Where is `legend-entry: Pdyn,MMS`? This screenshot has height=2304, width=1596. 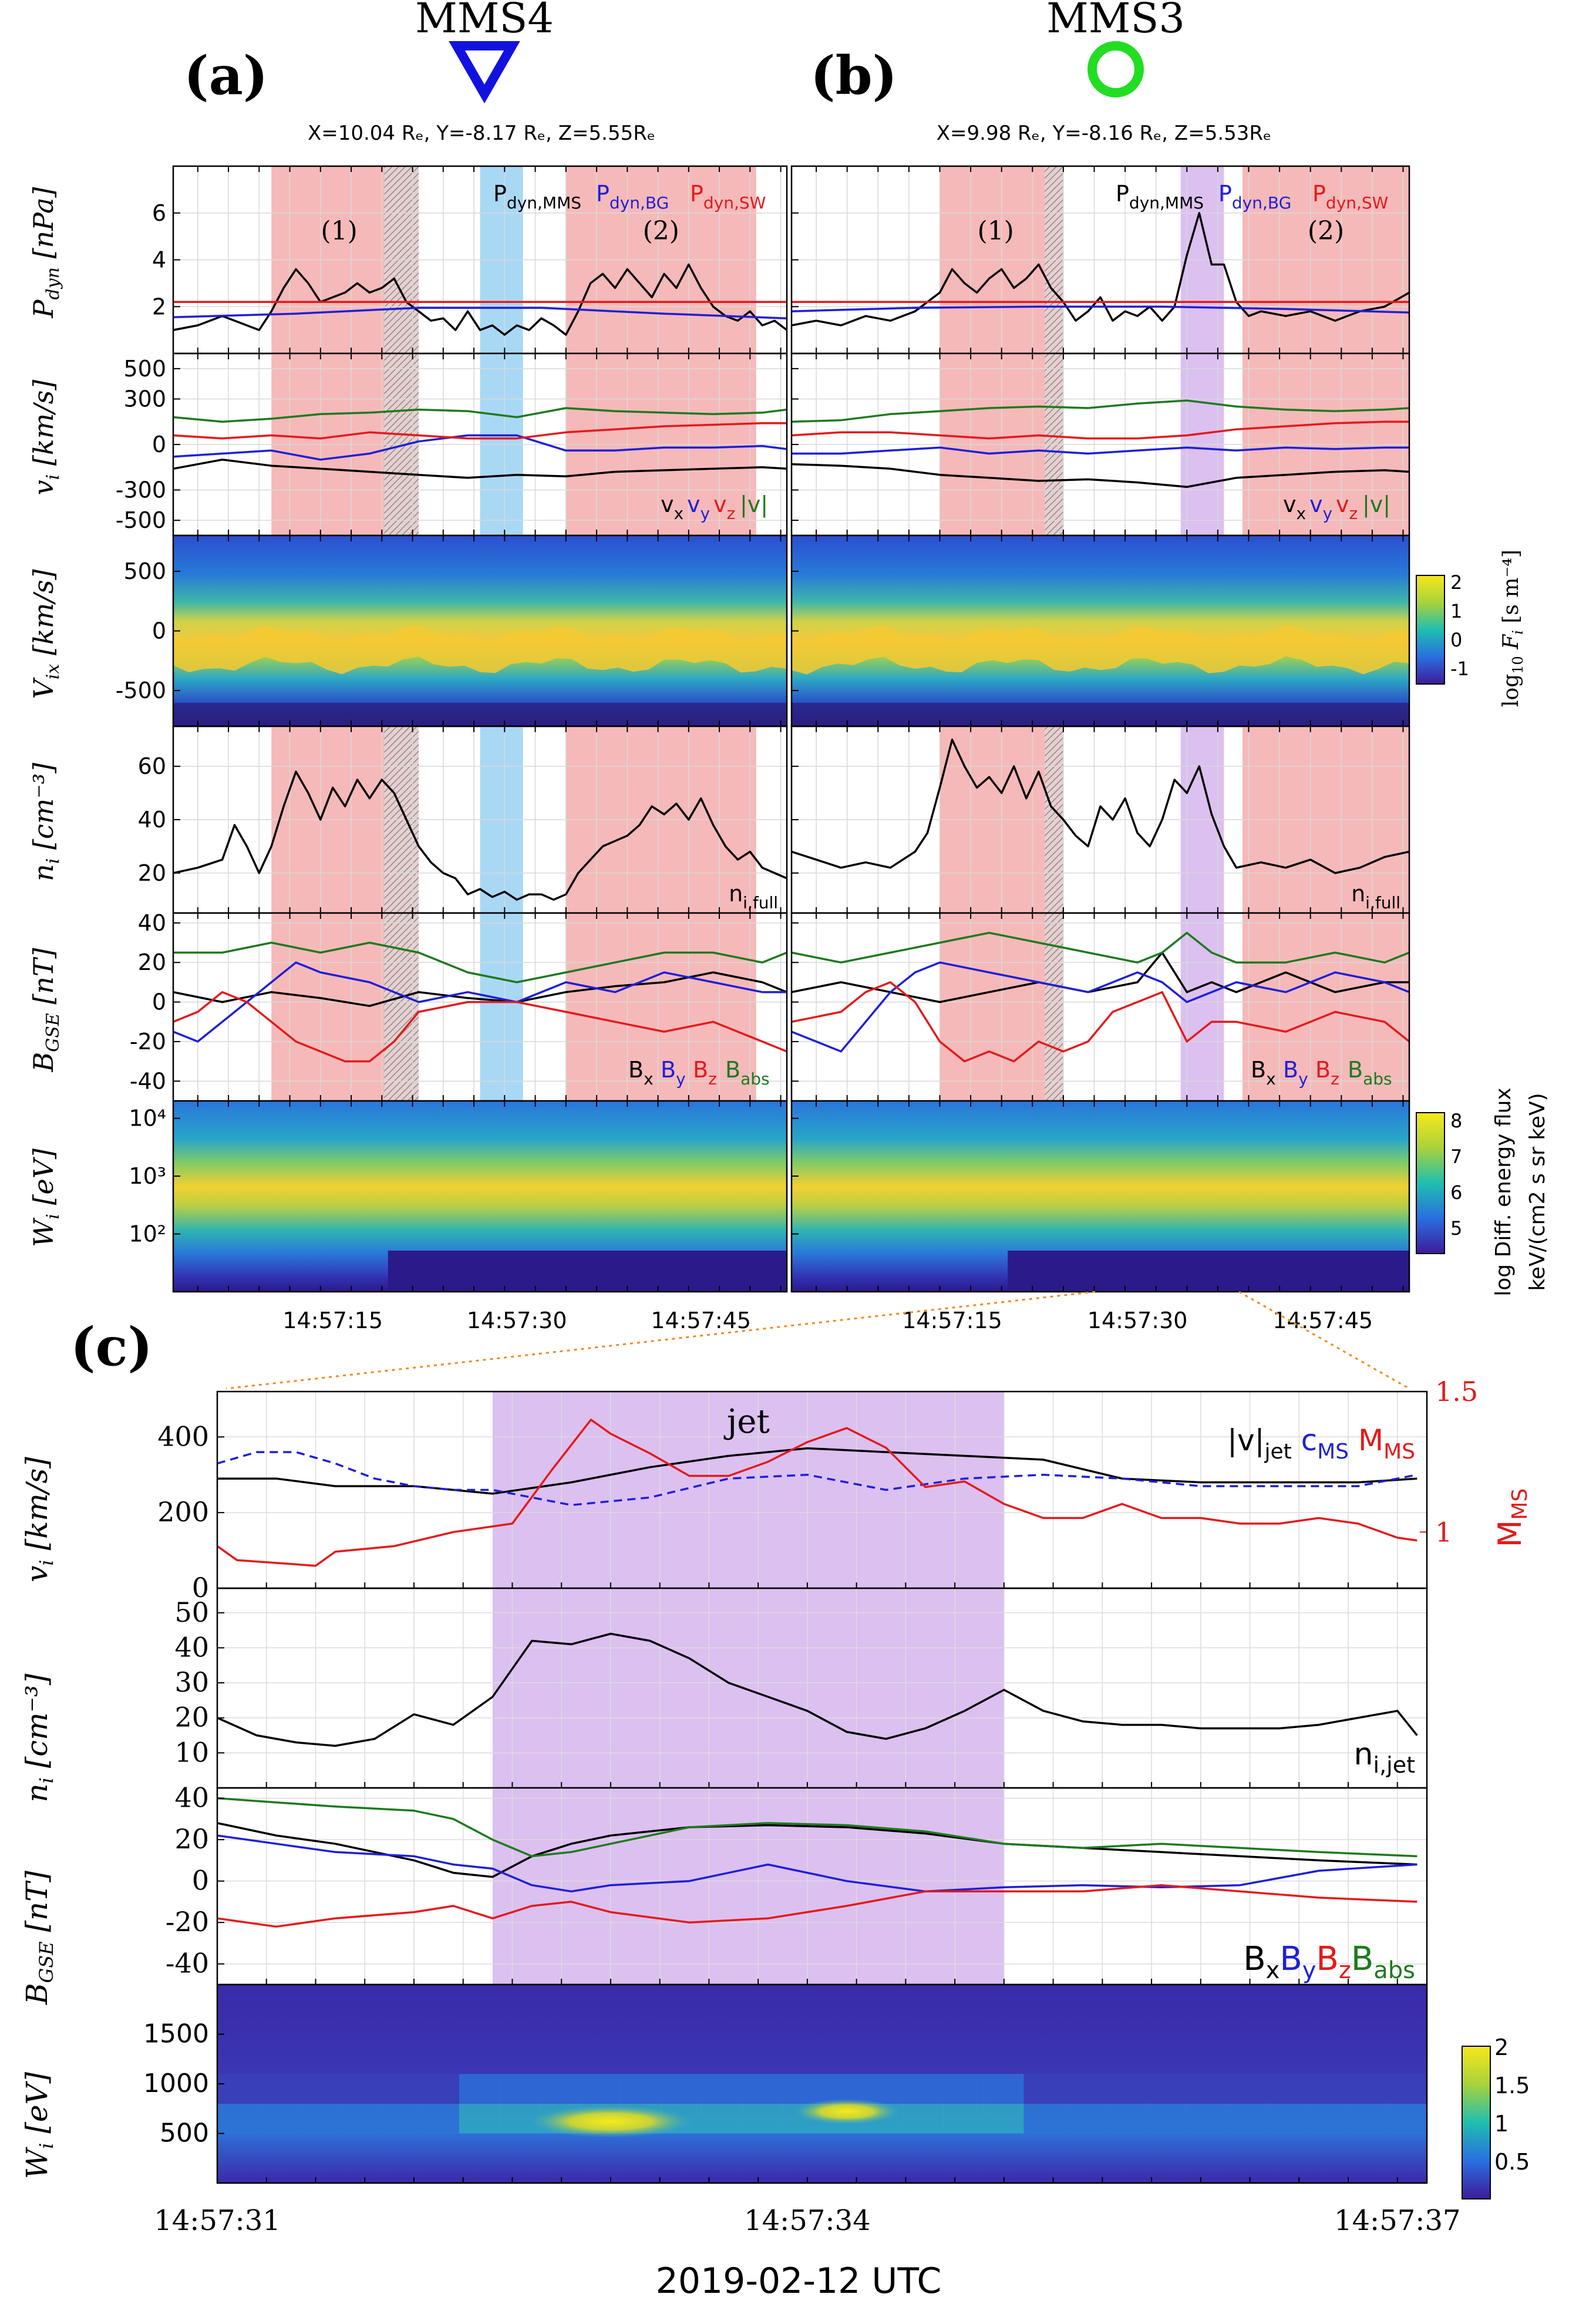
legend-entry: Pdyn,MMS is located at coordinates (1160, 197).